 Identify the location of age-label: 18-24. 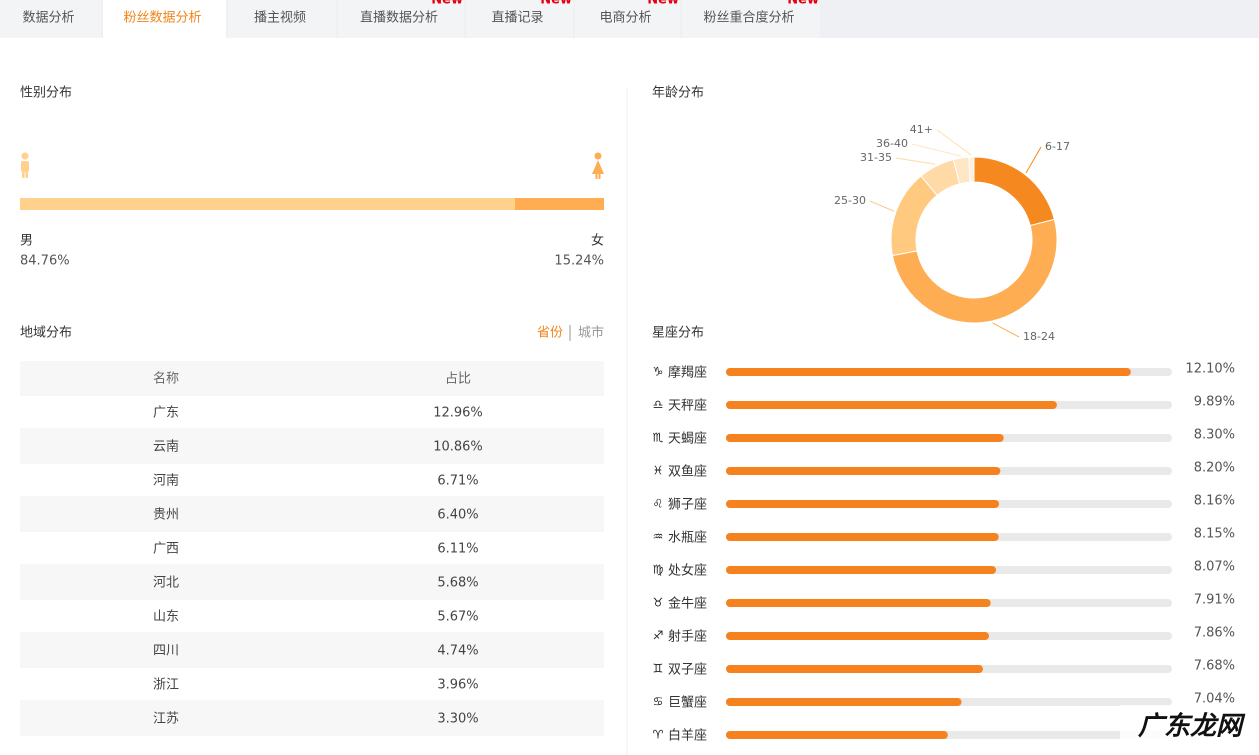
(1039, 336).